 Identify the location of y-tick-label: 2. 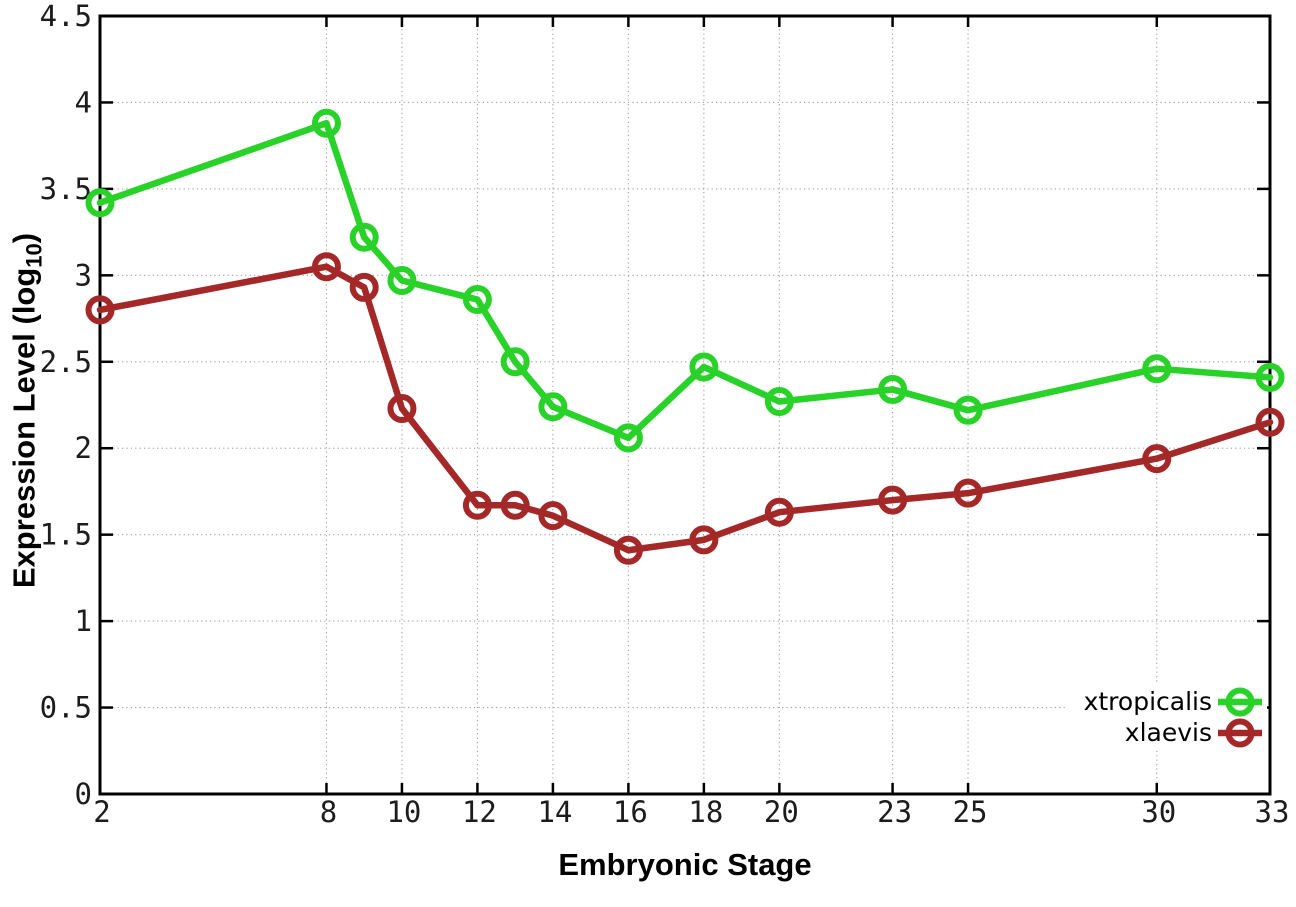
(83, 448).